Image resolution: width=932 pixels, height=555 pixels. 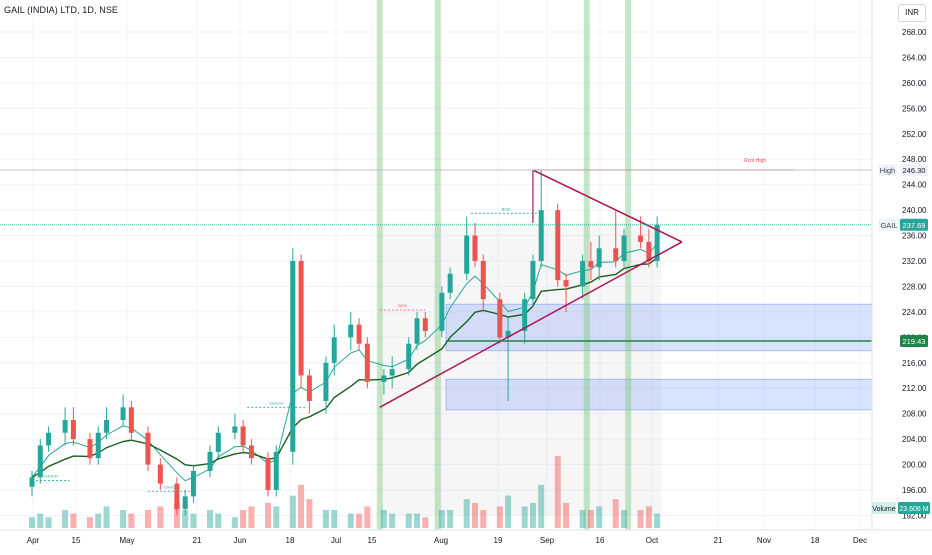 What do you see at coordinates (126, 540) in the screenshot?
I see `time-tick-label: May` at bounding box center [126, 540].